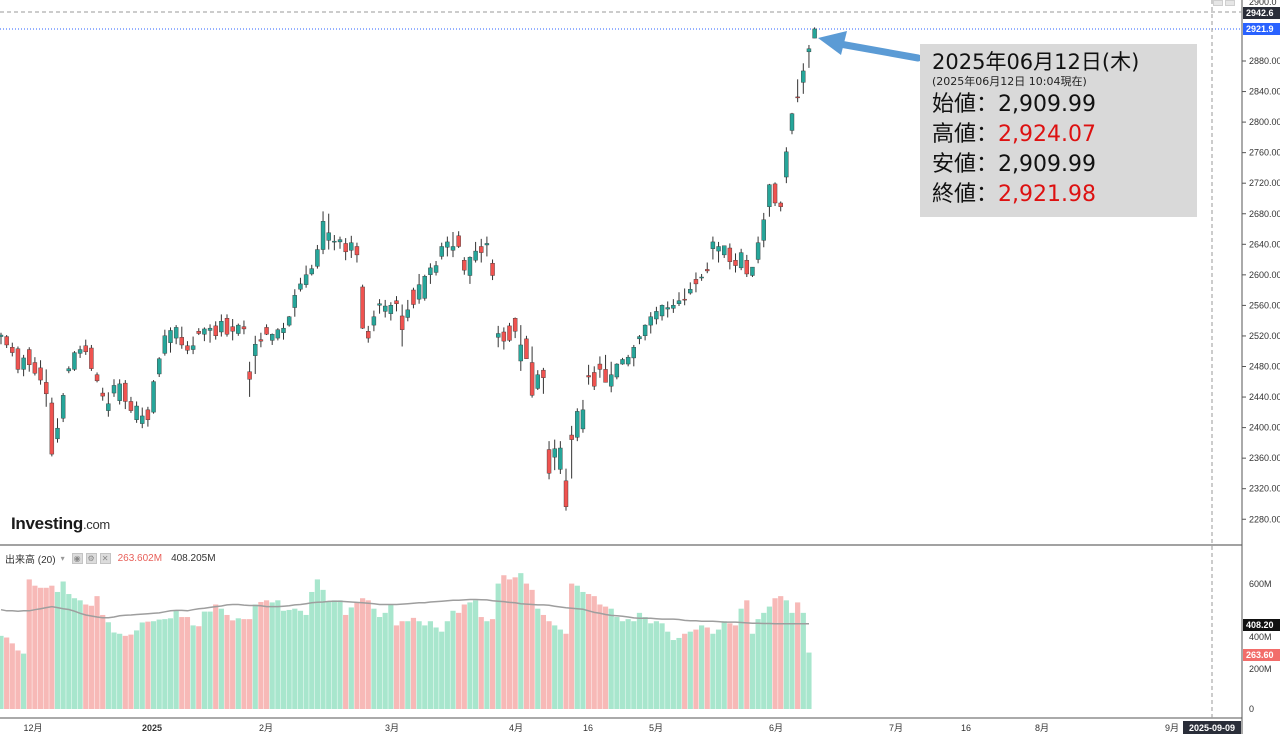 The height and width of the screenshot is (734, 1280). What do you see at coordinates (105, 558) in the screenshot?
I see `close-icon: ✕` at bounding box center [105, 558].